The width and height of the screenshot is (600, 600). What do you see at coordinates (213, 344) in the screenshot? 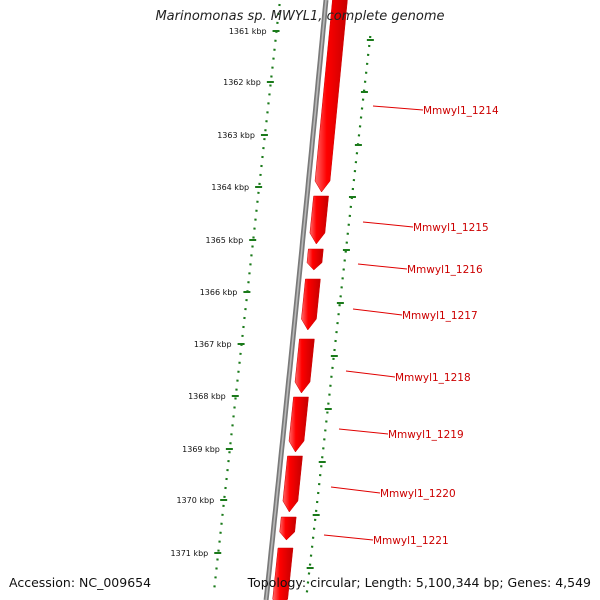
I see `ruler-tick-label: 1367 kbp` at bounding box center [213, 344].